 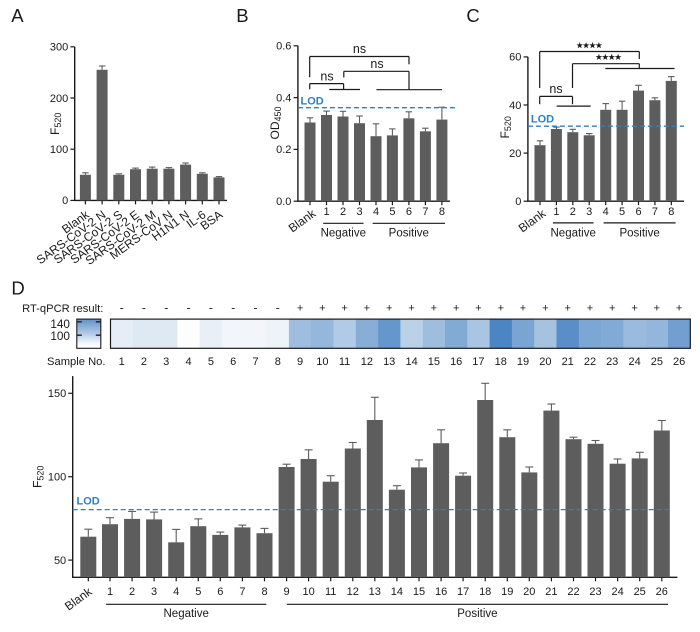 What do you see at coordinates (60, 561) in the screenshot?
I see `svg-text: 50` at bounding box center [60, 561].